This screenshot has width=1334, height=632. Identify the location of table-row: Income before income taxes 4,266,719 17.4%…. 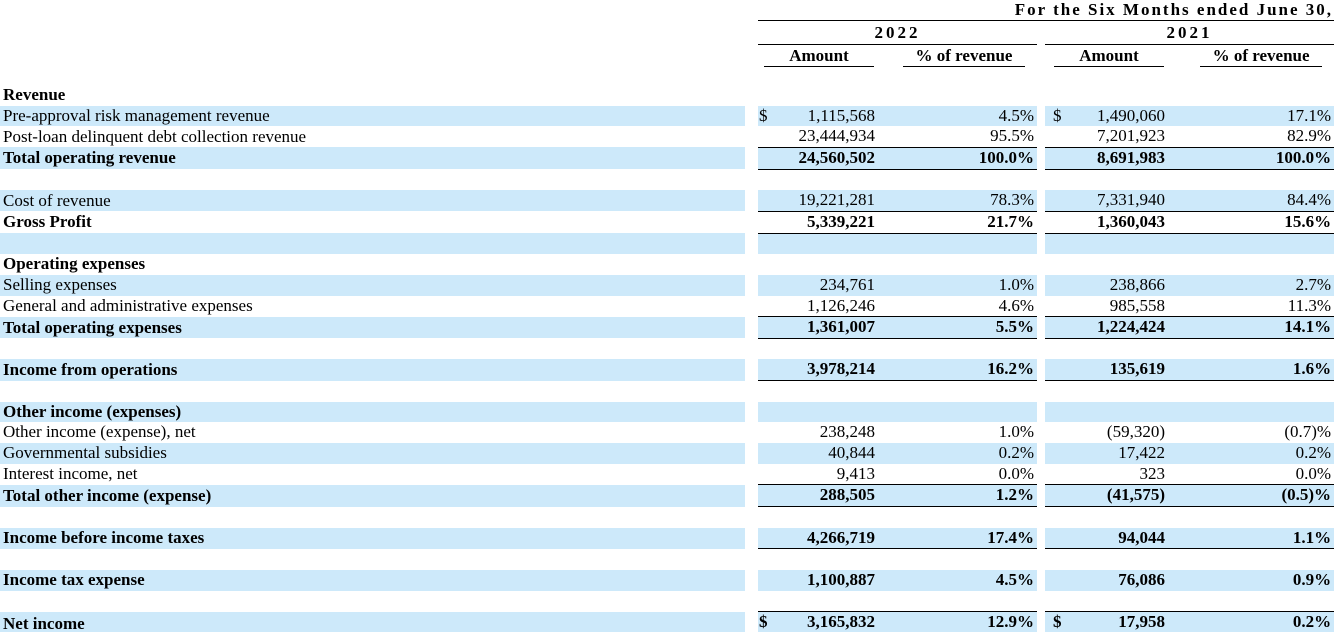
(667, 538).